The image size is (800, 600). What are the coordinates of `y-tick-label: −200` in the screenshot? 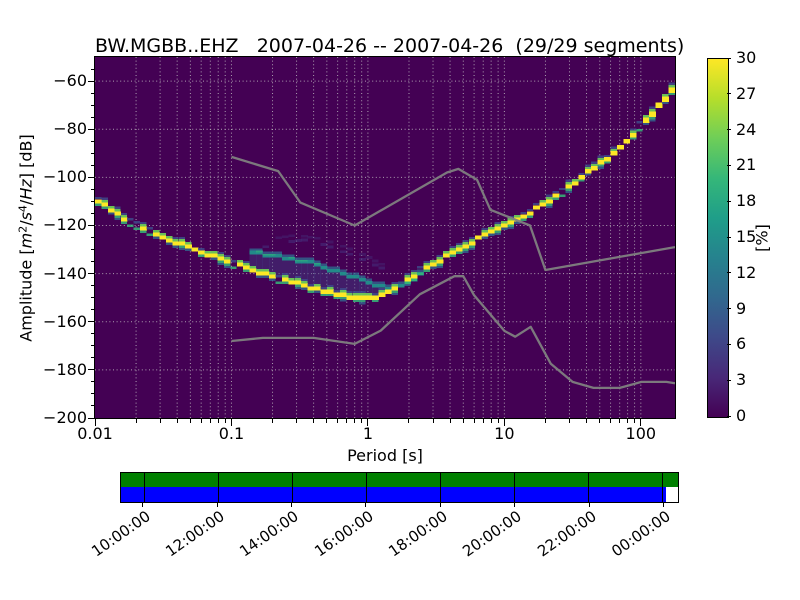 It's located at (65, 418).